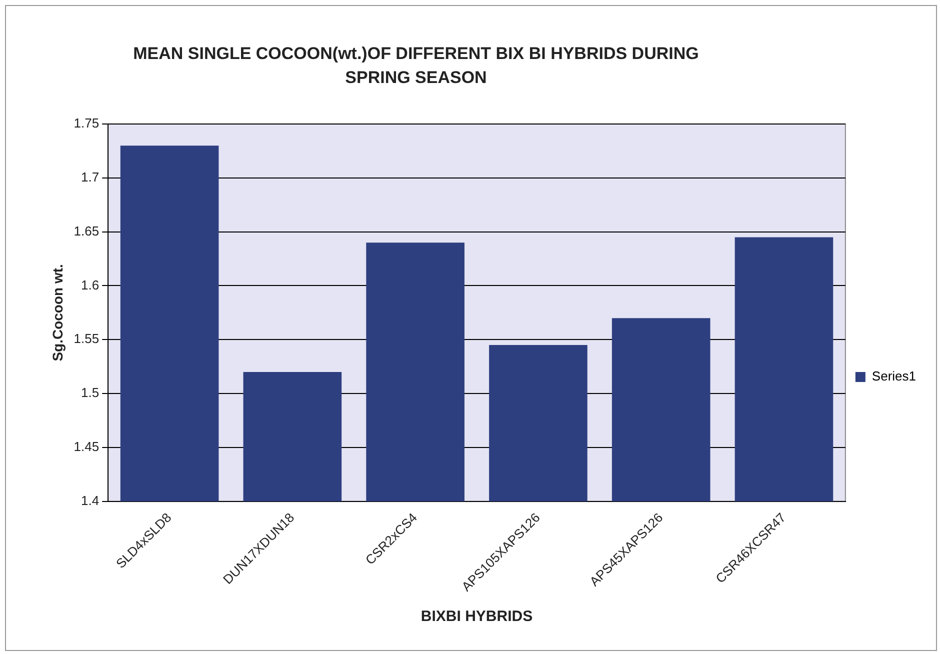  Describe the element at coordinates (90, 176) in the screenshot. I see `y-tick-label: 1.7` at that location.